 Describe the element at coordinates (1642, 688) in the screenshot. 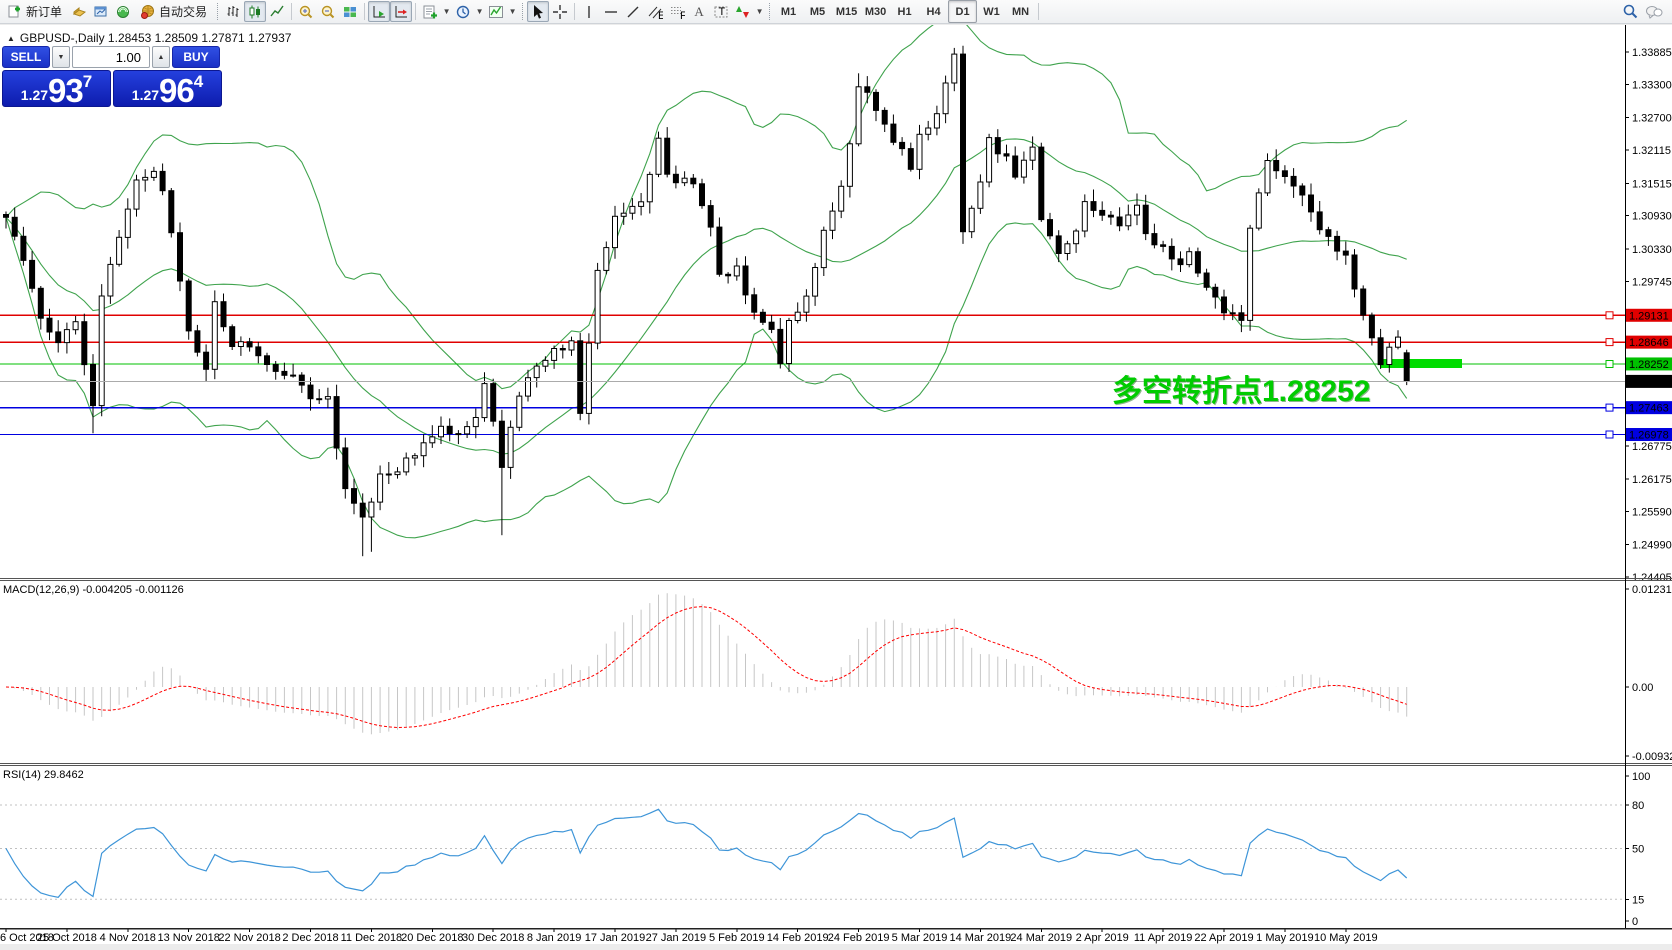

I see `macd-axis-label: 0.00` at that location.